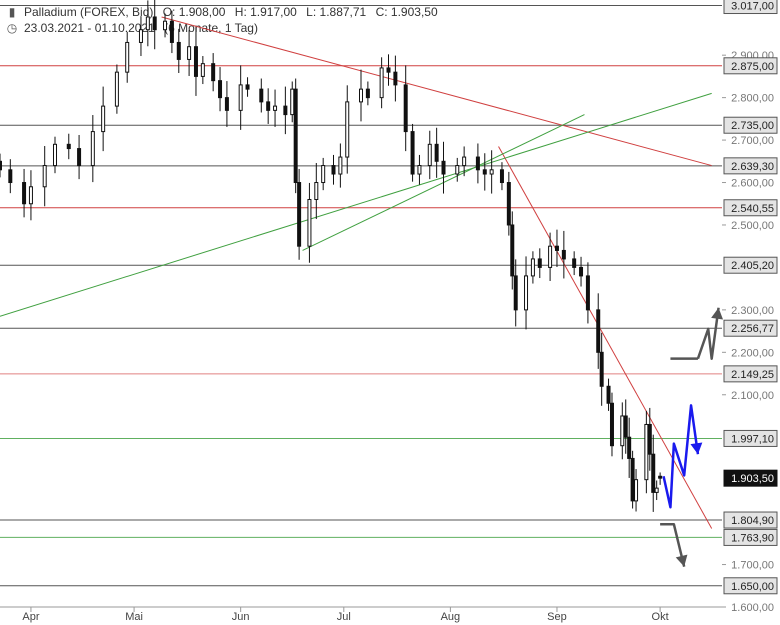 The image size is (780, 625). I want to click on low-value: L: 1.887,71, so click(336, 12).